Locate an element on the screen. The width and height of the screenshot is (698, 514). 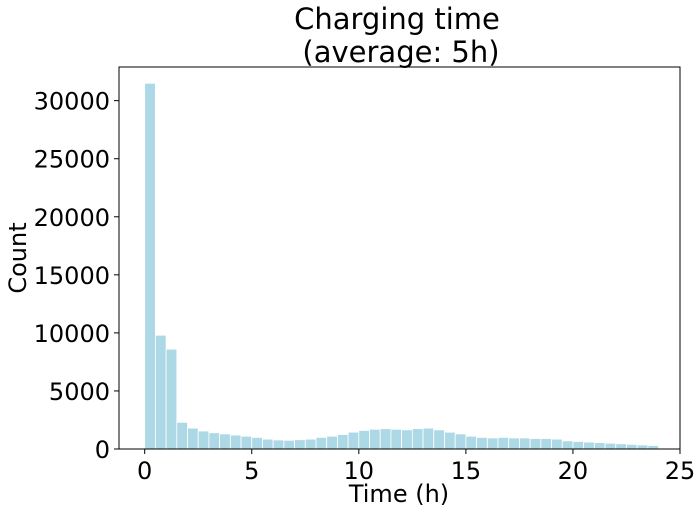
x-tick-label: 5 is located at coordinates (251, 471).